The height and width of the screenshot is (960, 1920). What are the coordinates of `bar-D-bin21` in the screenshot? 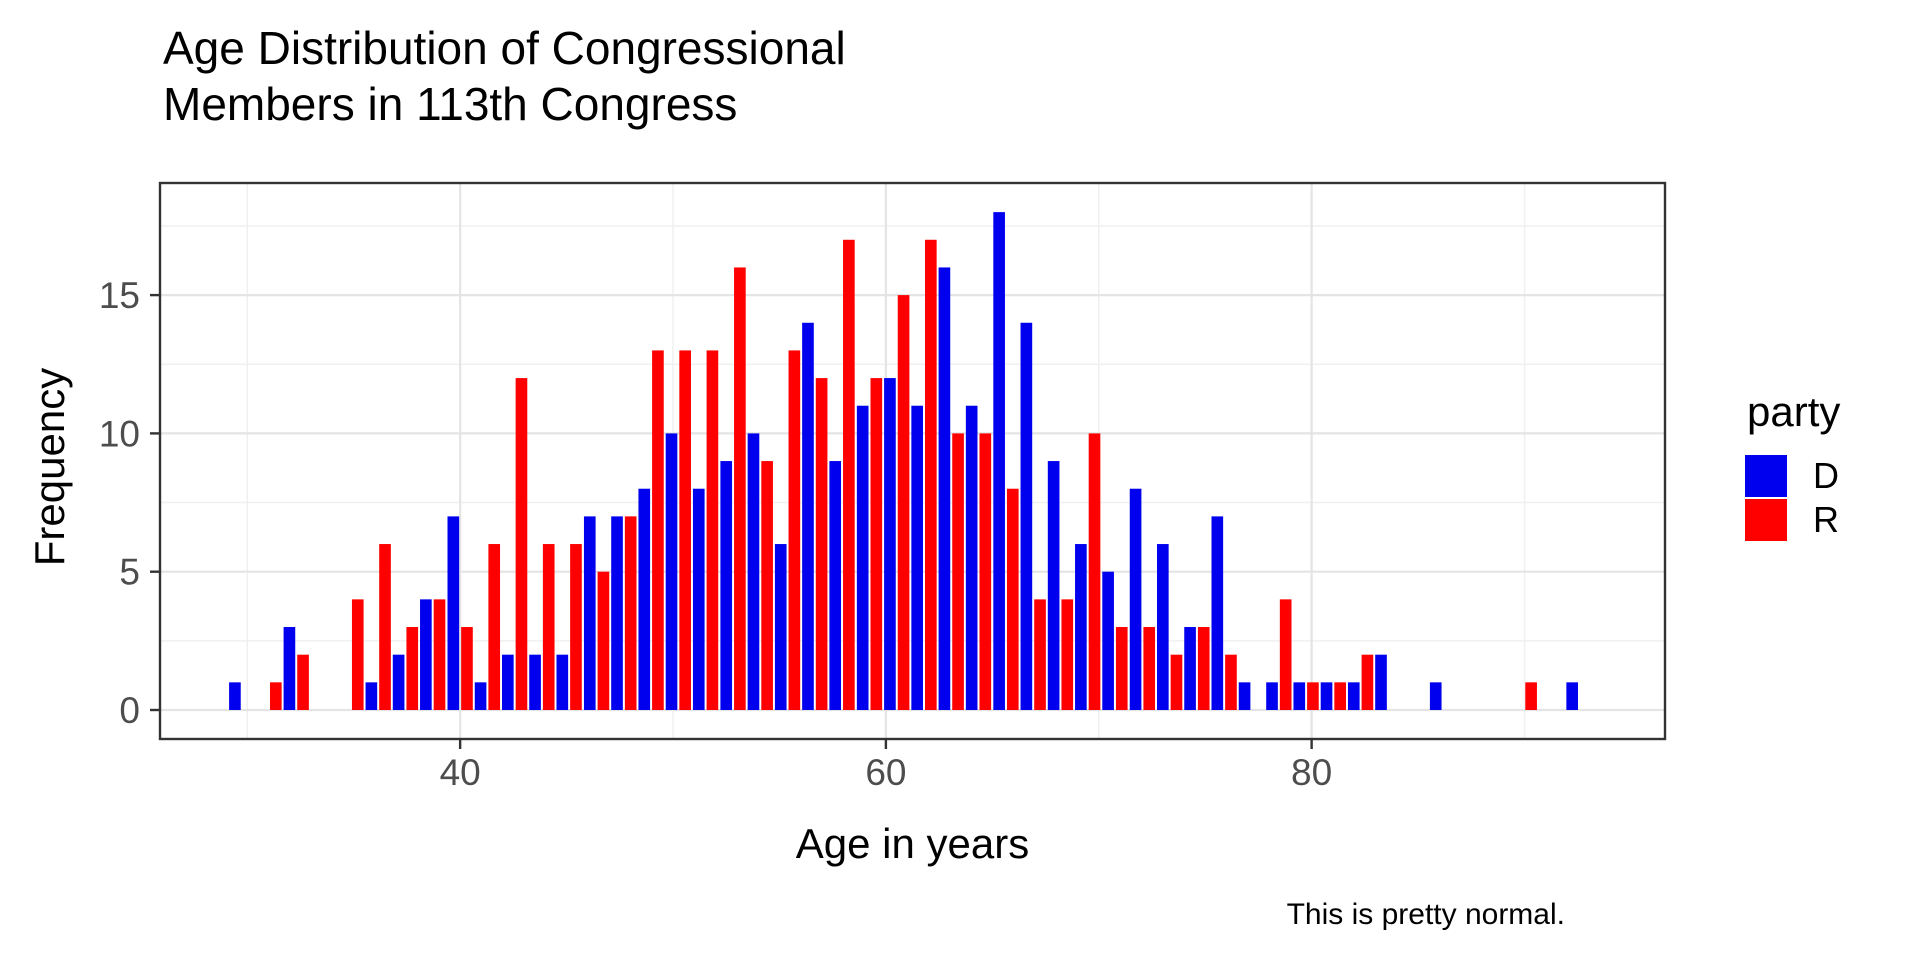 It's located at (808, 516).